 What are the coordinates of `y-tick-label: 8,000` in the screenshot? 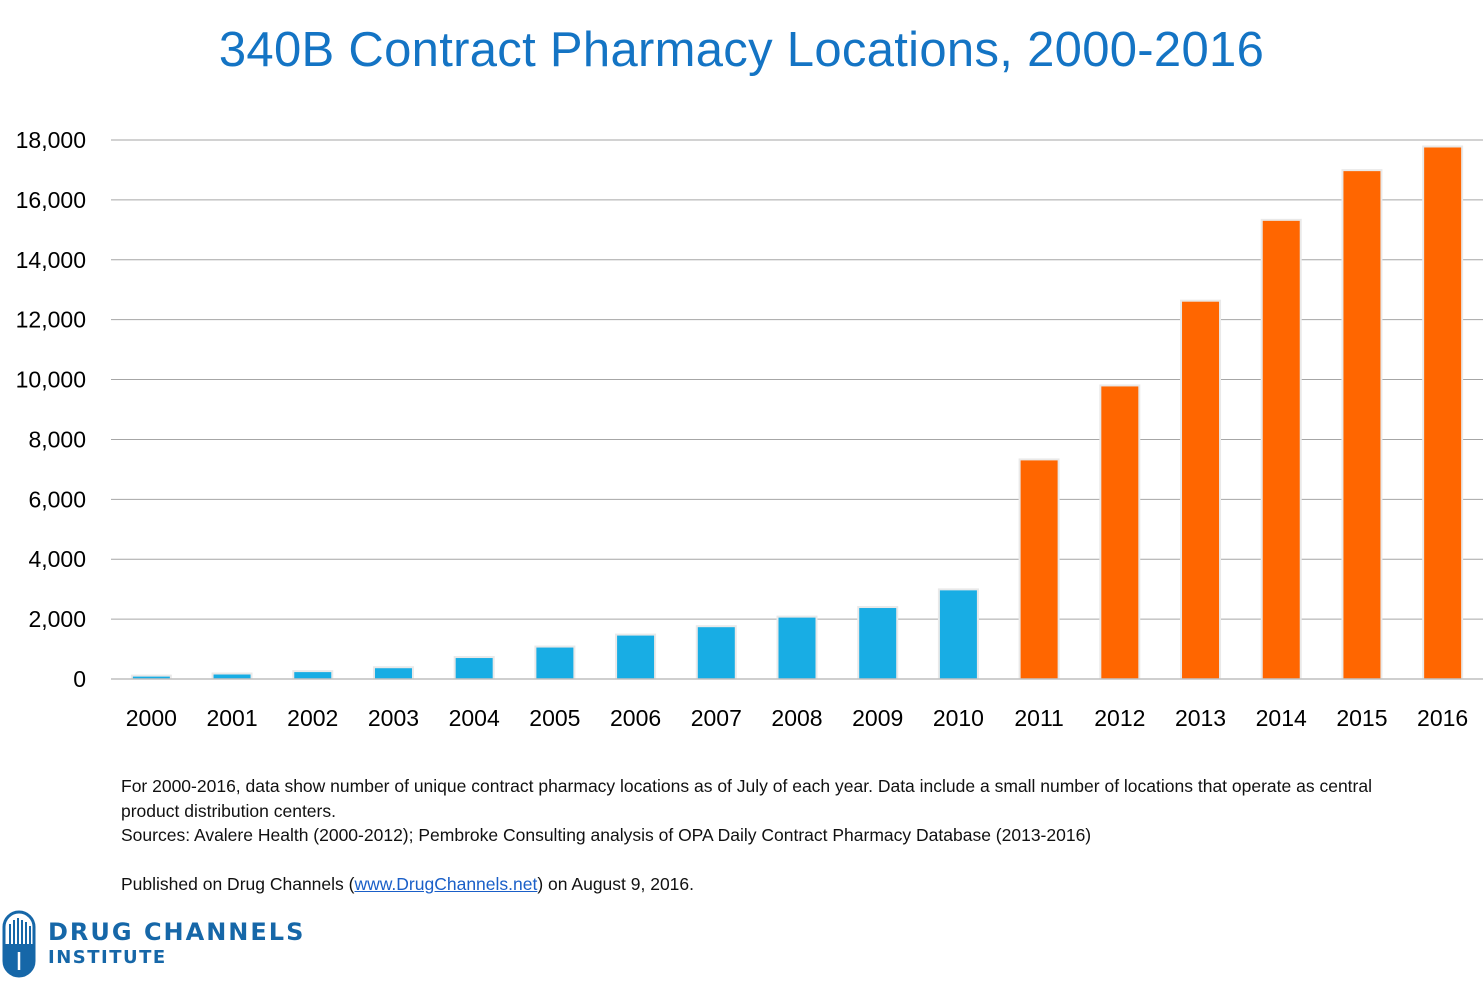 It's located at (57, 439).